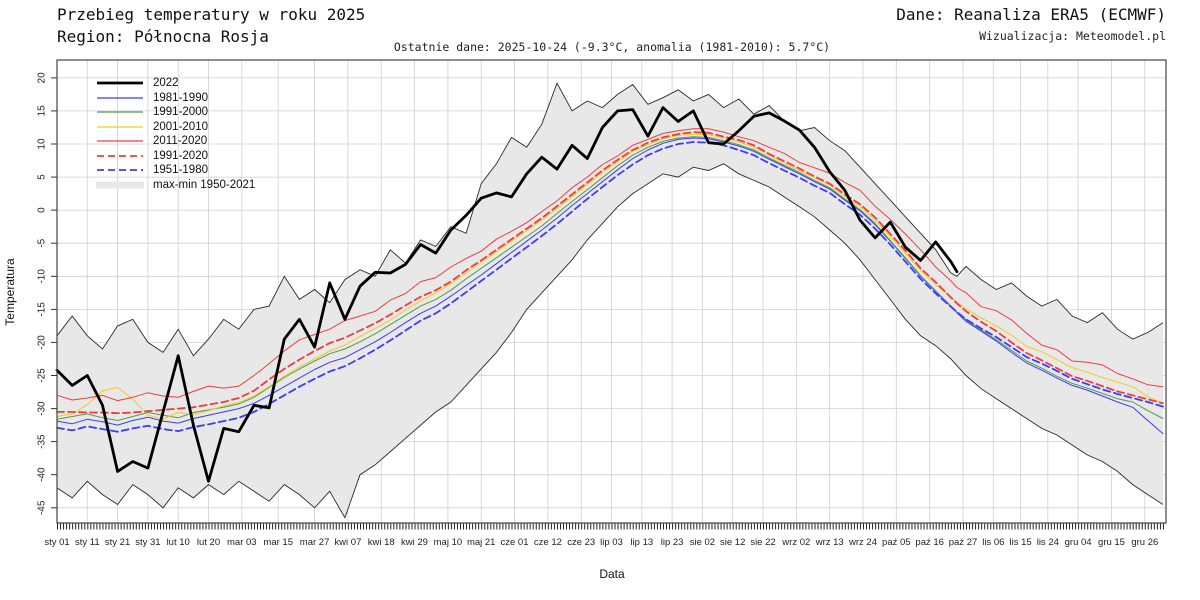 The image size is (1200, 600). What do you see at coordinates (42, 441) in the screenshot?
I see `svg-text: -35` at bounding box center [42, 441].